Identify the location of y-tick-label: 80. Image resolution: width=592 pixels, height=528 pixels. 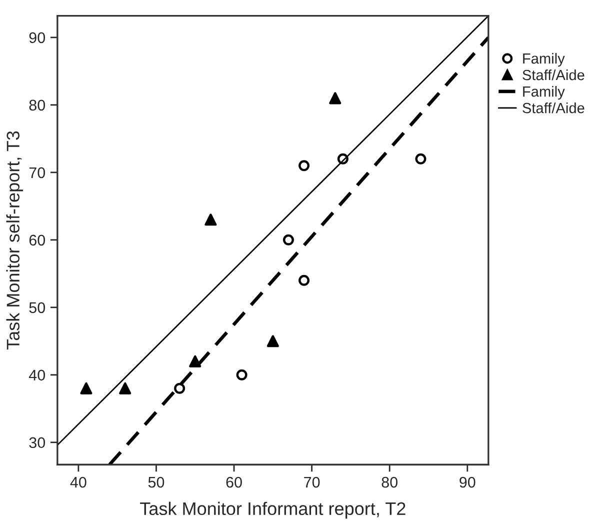
(37, 105).